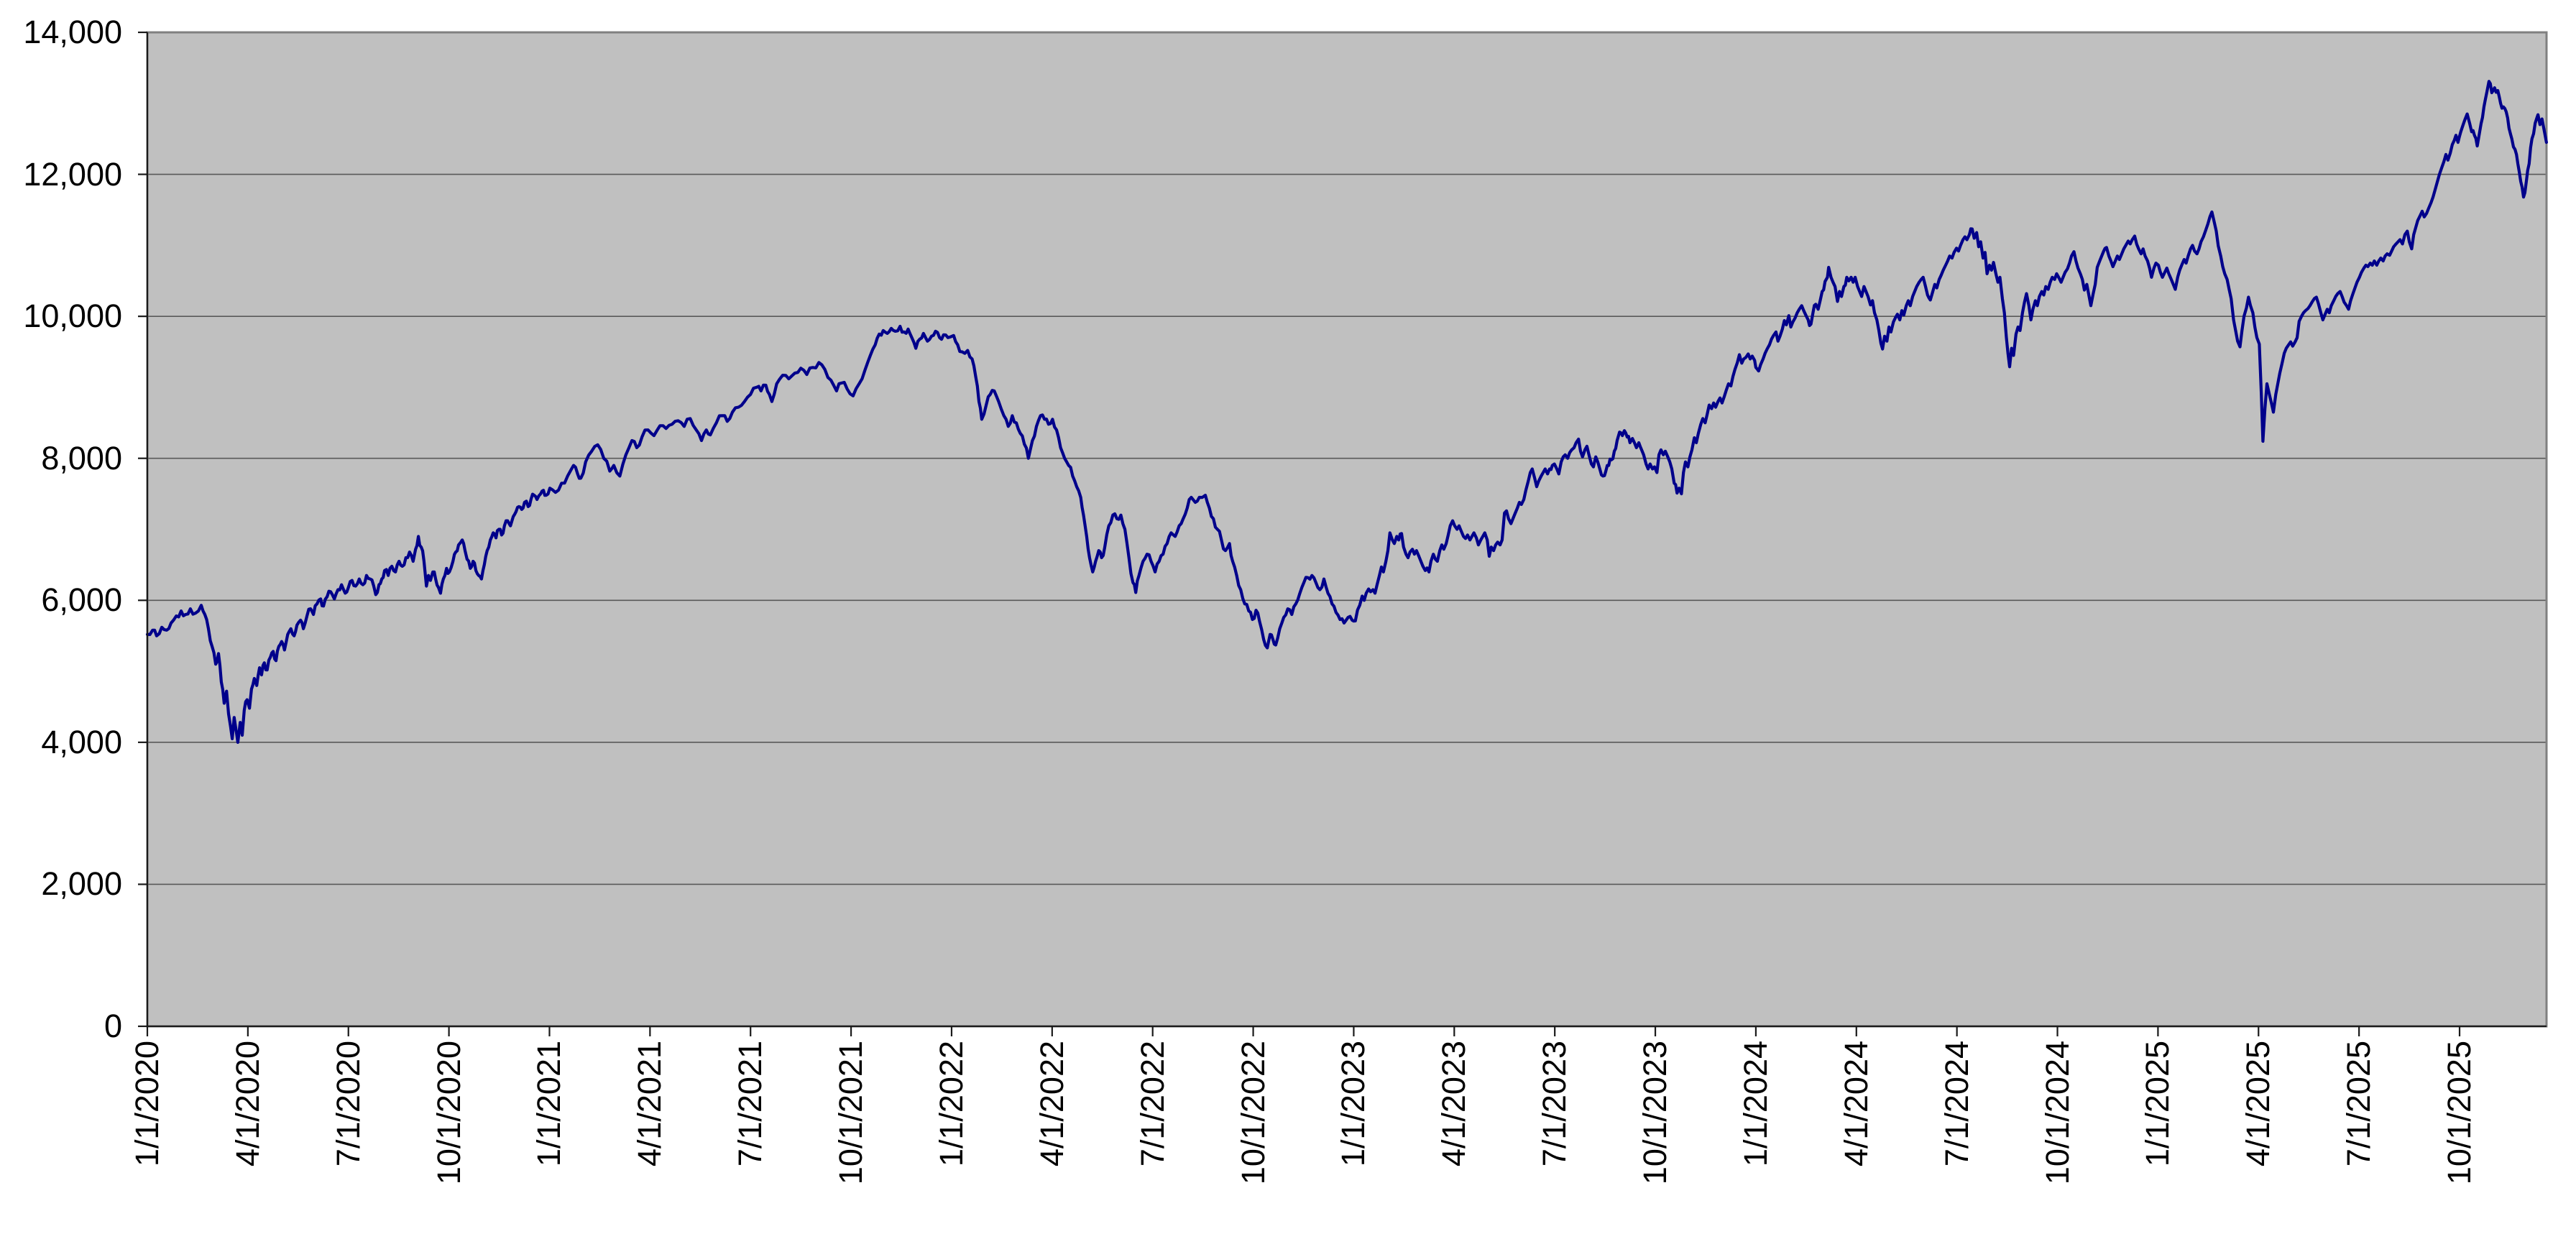 The image size is (2576, 1234). I want to click on x-axis-label: 10/1/2023, so click(1655, 1113).